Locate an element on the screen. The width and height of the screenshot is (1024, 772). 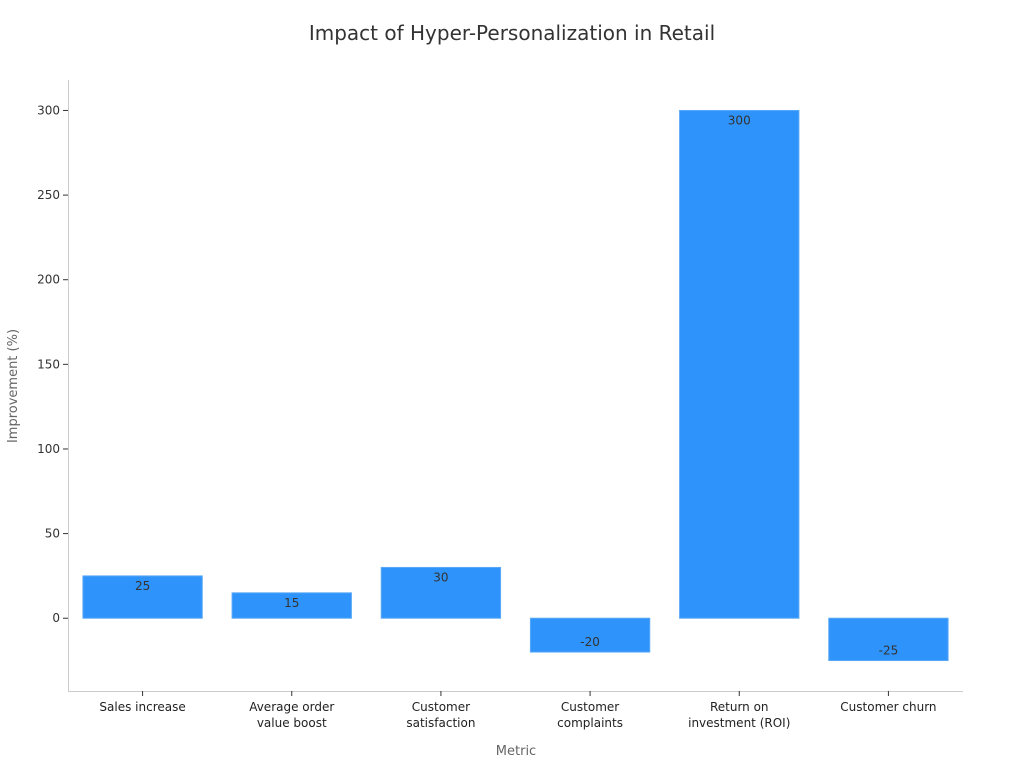
y-tick-label: 200 is located at coordinates (48, 280).